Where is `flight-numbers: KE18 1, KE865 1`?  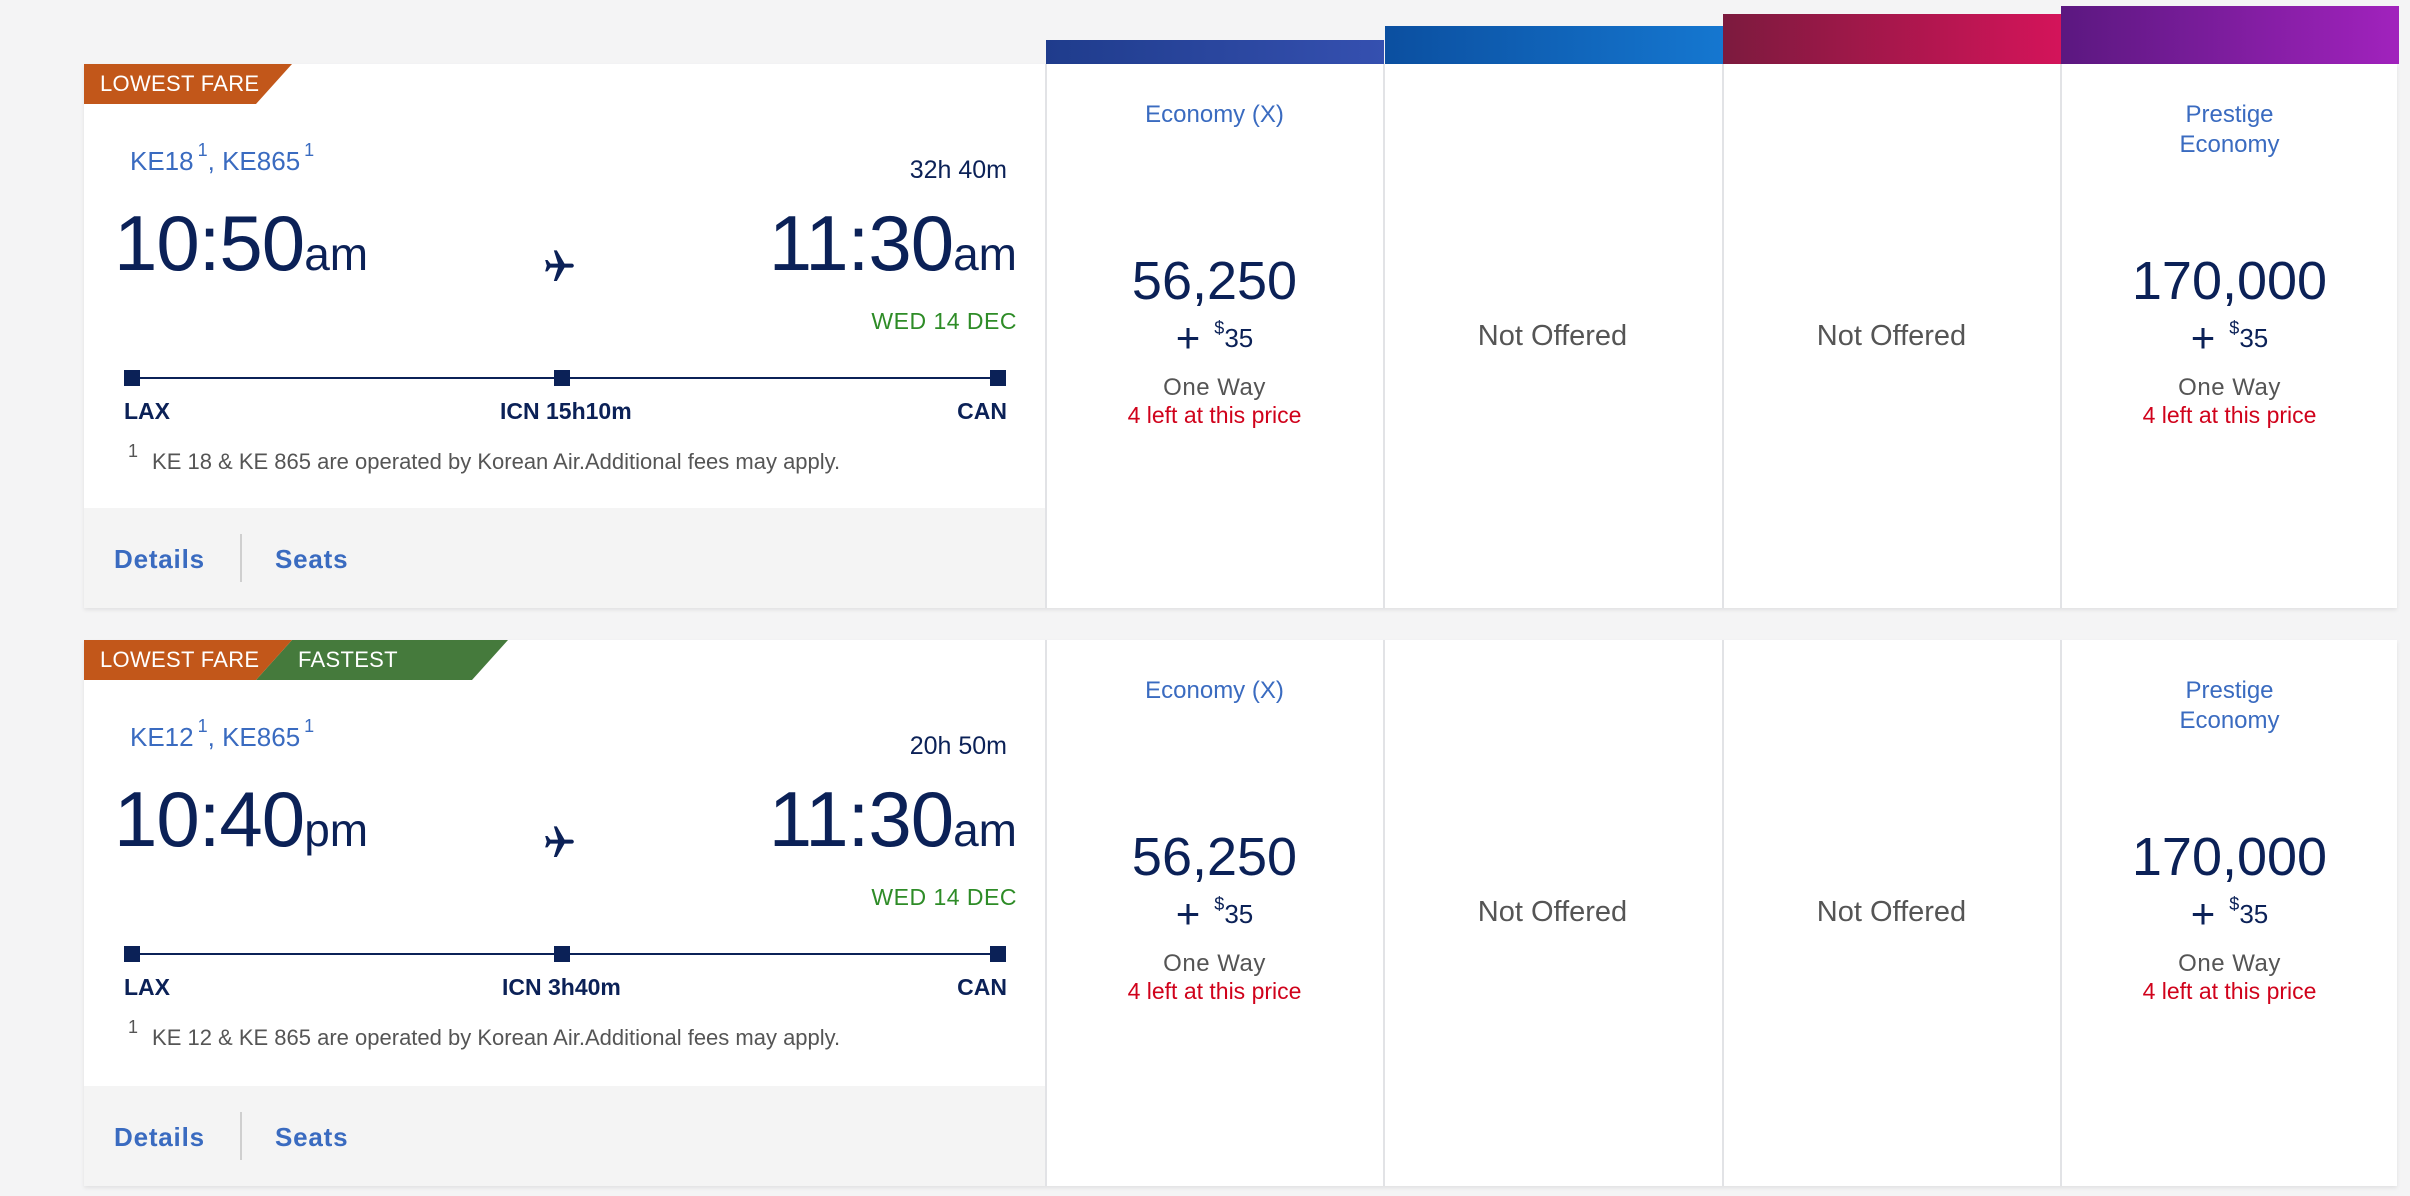
flight-numbers: KE18 1, KE865 1 is located at coordinates (222, 158).